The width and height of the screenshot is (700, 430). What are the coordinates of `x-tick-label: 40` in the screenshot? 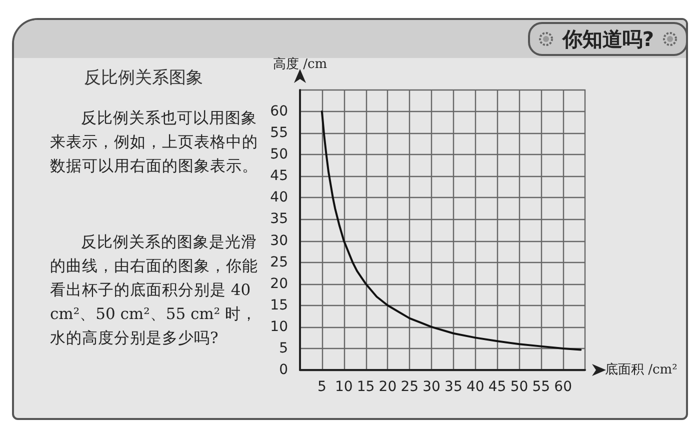 It's located at (475, 387).